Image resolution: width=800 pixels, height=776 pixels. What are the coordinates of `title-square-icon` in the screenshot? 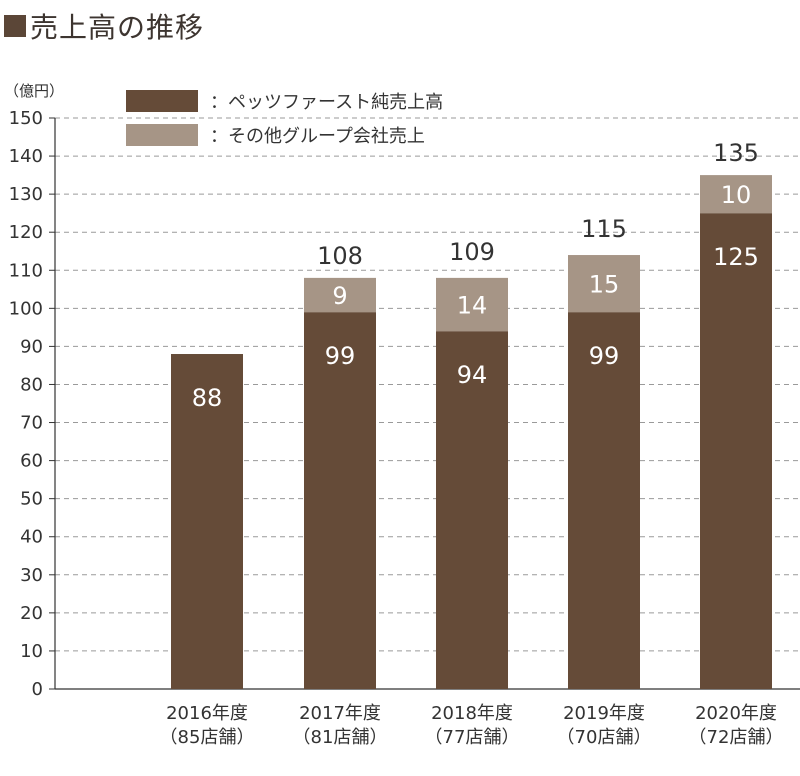 It's located at (15, 26).